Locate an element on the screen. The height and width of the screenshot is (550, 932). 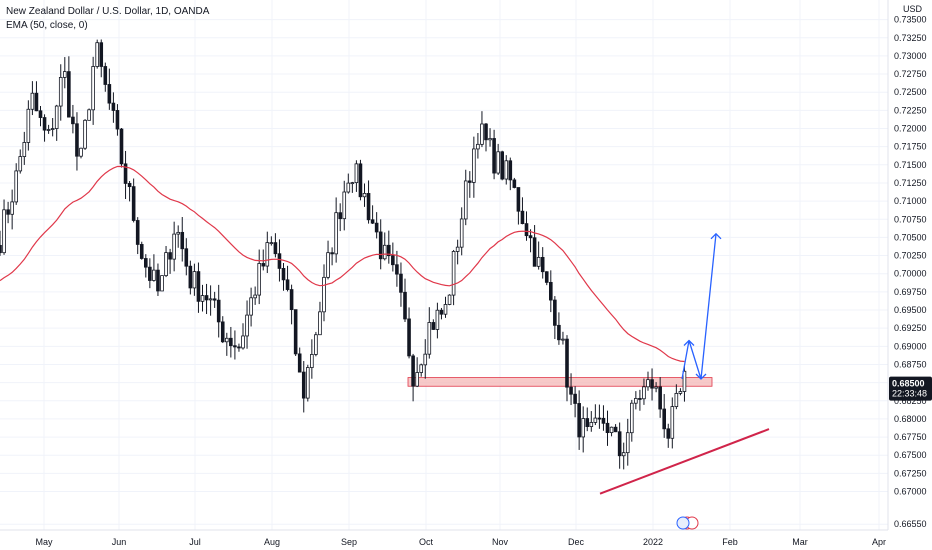
price-tick-label: 0.72000 is located at coordinates (910, 129).